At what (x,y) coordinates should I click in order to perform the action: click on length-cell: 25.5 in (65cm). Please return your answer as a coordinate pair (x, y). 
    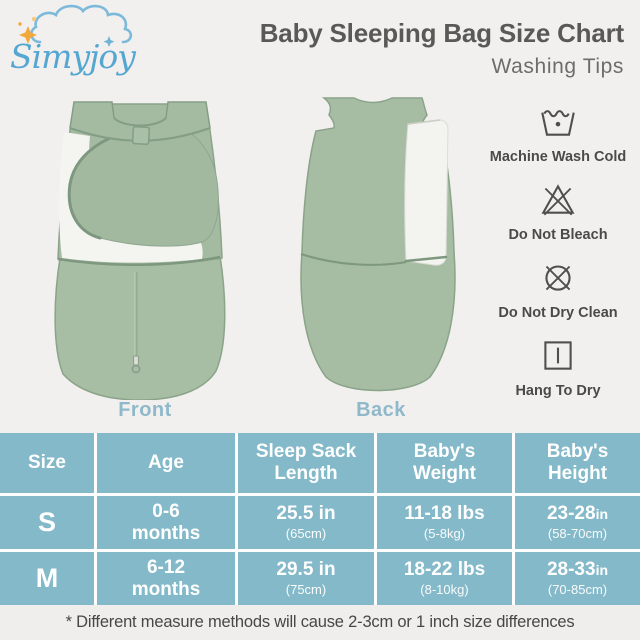
    Looking at the image, I should click on (306, 522).